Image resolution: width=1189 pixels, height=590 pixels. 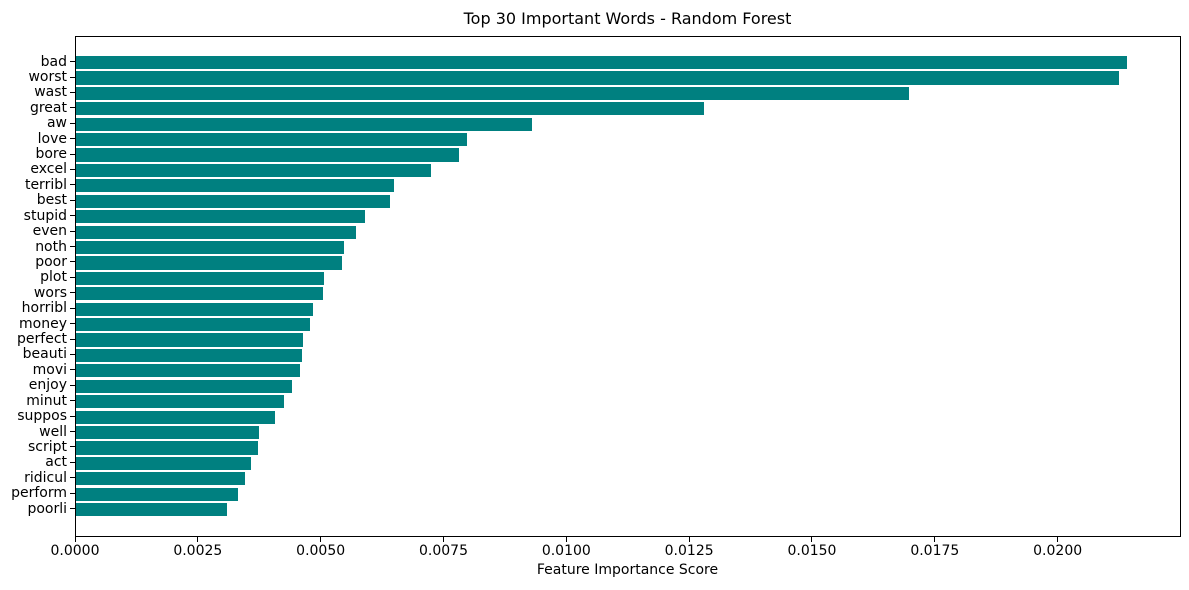 What do you see at coordinates (216, 232) in the screenshot?
I see `bar-even` at bounding box center [216, 232].